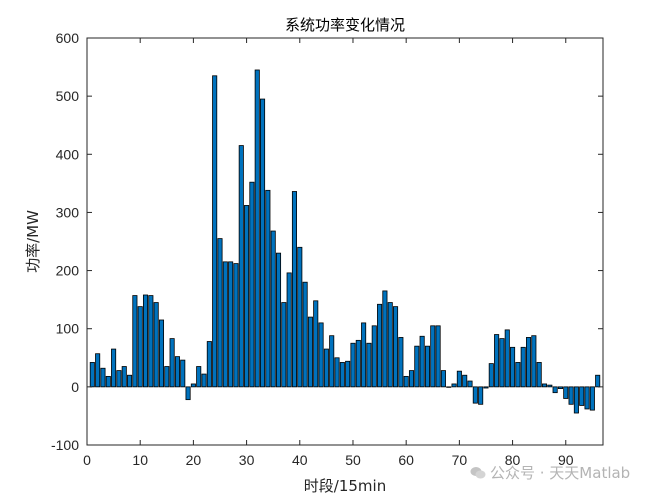 This screenshot has width=667, height=500. What do you see at coordinates (460, 460) in the screenshot?
I see `x-tick-label: 70` at bounding box center [460, 460].